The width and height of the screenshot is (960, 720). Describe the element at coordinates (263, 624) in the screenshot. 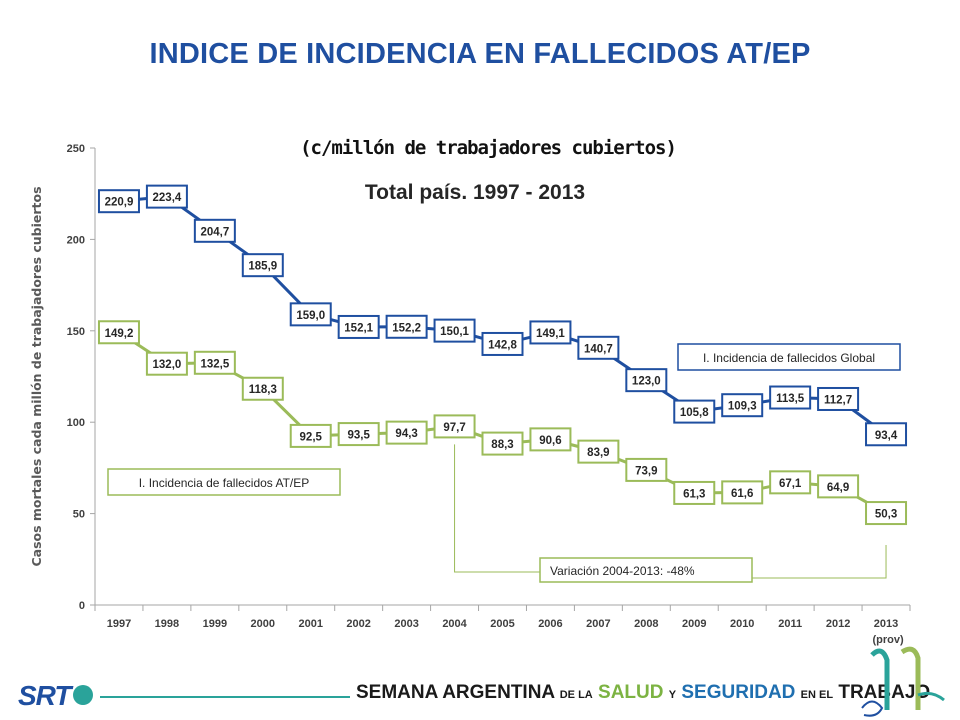

I see `x-tick-label: 2000` at that location.